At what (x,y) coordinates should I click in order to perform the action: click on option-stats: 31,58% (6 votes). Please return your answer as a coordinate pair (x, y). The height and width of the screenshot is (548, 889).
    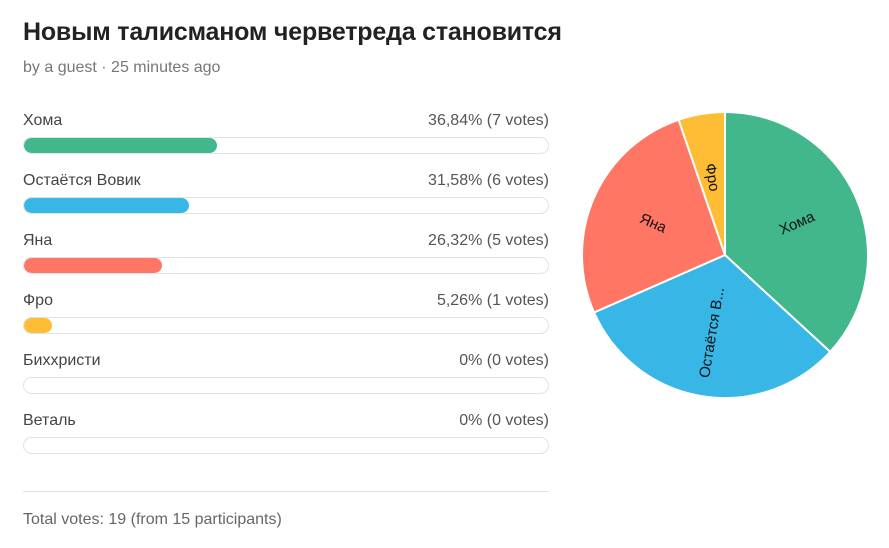
    Looking at the image, I should click on (488, 180).